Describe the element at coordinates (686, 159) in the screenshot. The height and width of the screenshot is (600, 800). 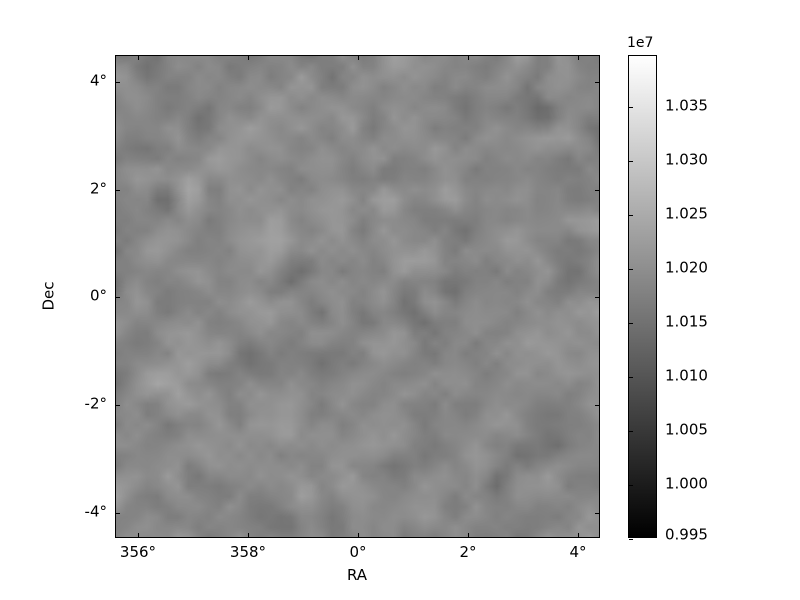
I see `cbticklabel-1030: 1.030` at that location.